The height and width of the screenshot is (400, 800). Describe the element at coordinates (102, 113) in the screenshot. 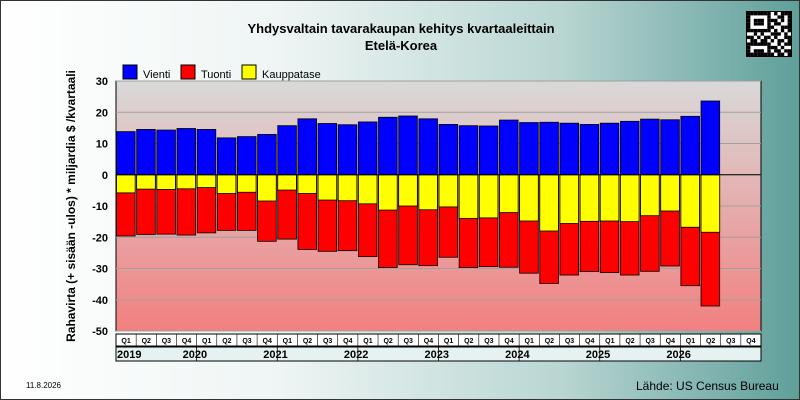

I see `y-tick-label: 20` at that location.